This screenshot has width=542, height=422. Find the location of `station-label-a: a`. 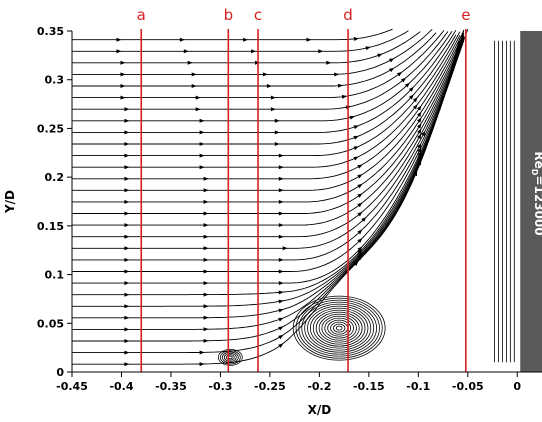

station-label-a: a is located at coordinates (141, 15).